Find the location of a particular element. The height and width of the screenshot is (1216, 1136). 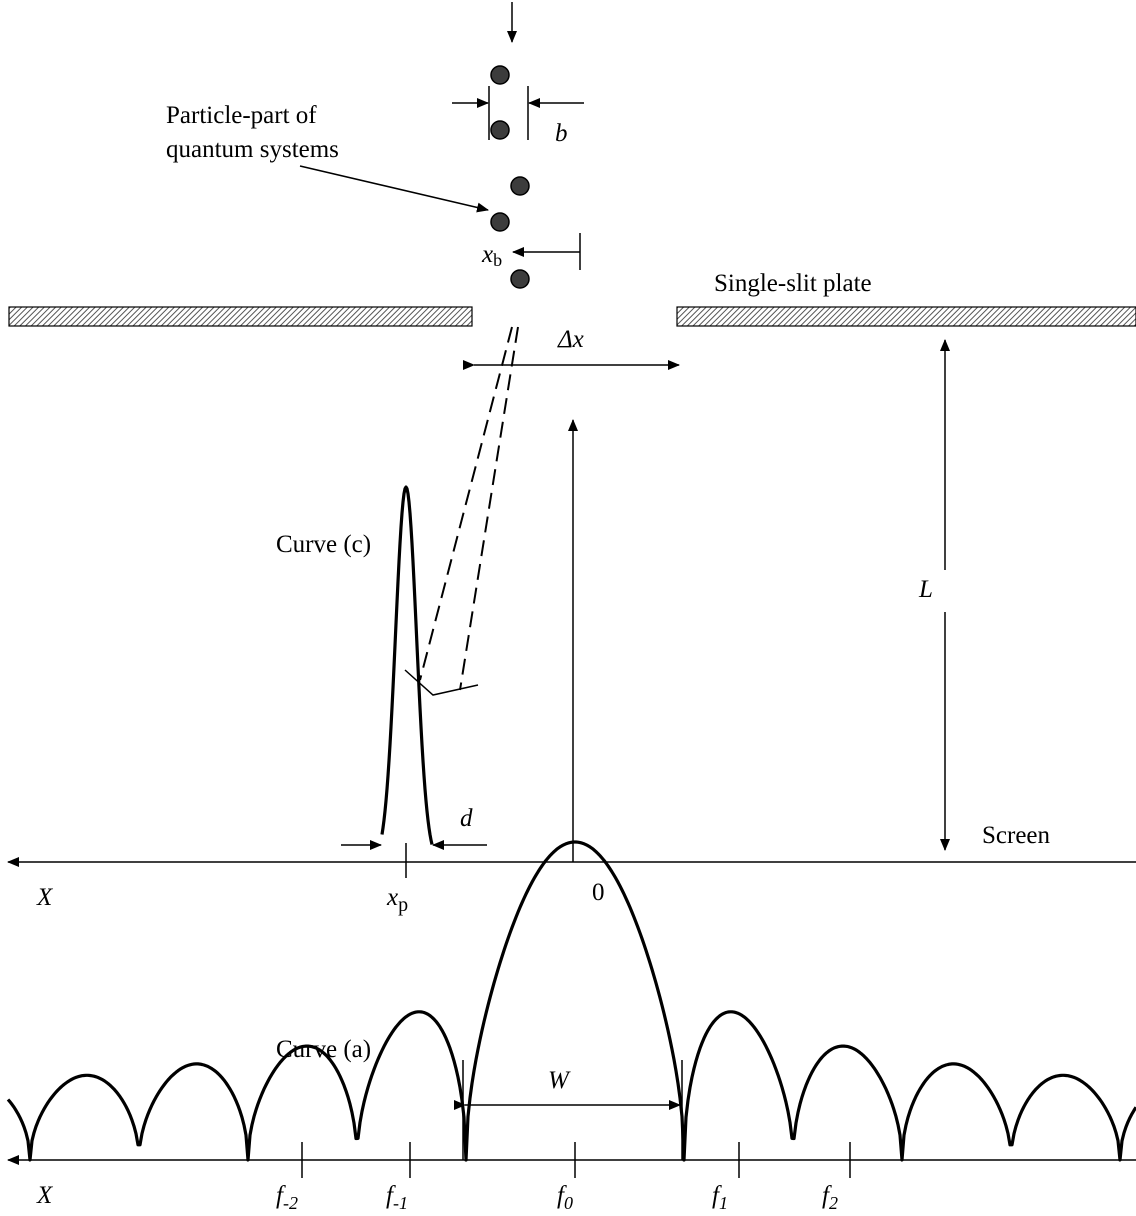

curve-c is located at coordinates (407, 665).